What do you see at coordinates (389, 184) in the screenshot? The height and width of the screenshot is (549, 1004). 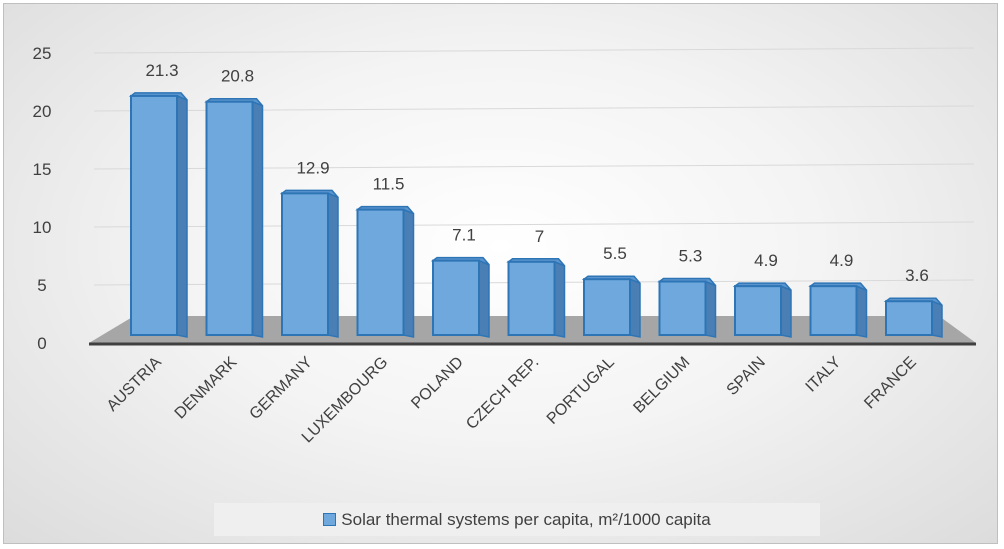 I see `data-label-3: 11.5` at bounding box center [389, 184].